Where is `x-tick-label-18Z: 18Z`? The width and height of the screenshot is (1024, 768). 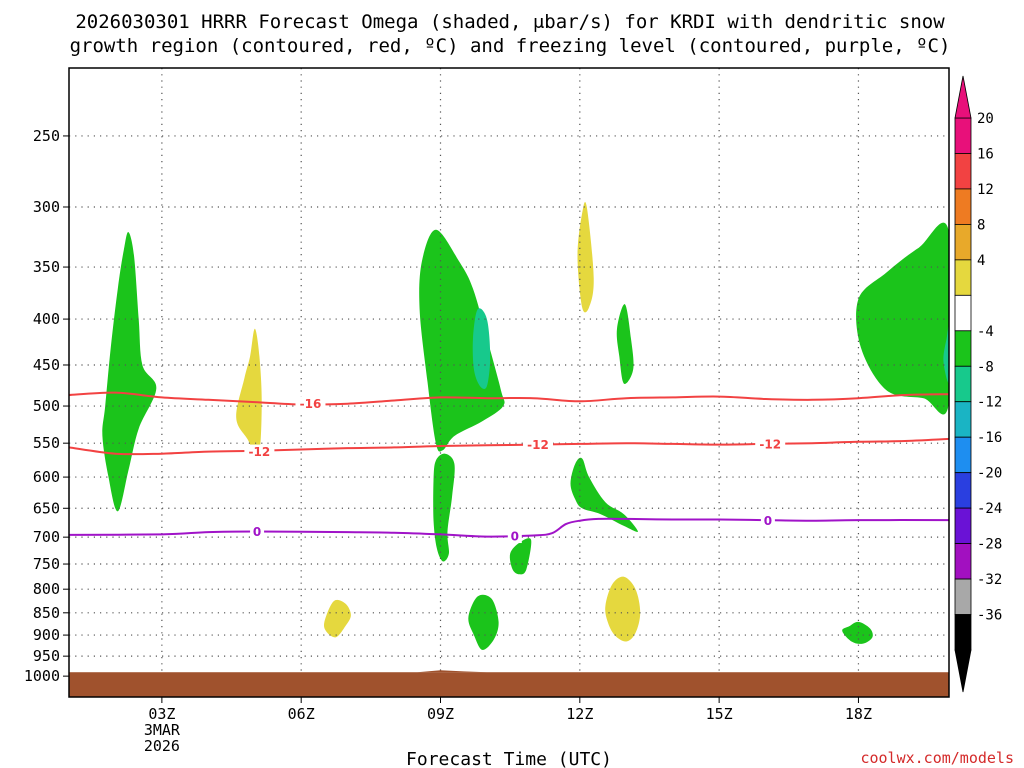 x-tick-label-18Z: 18Z is located at coordinates (858, 714).